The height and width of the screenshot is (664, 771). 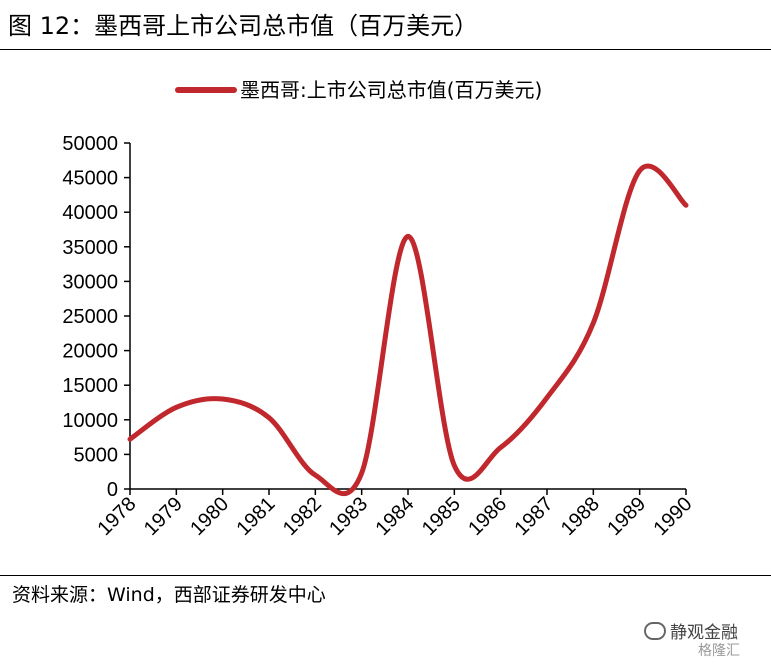 What do you see at coordinates (719, 651) in the screenshot?
I see `watermark-sub: 格隆汇` at bounding box center [719, 651].